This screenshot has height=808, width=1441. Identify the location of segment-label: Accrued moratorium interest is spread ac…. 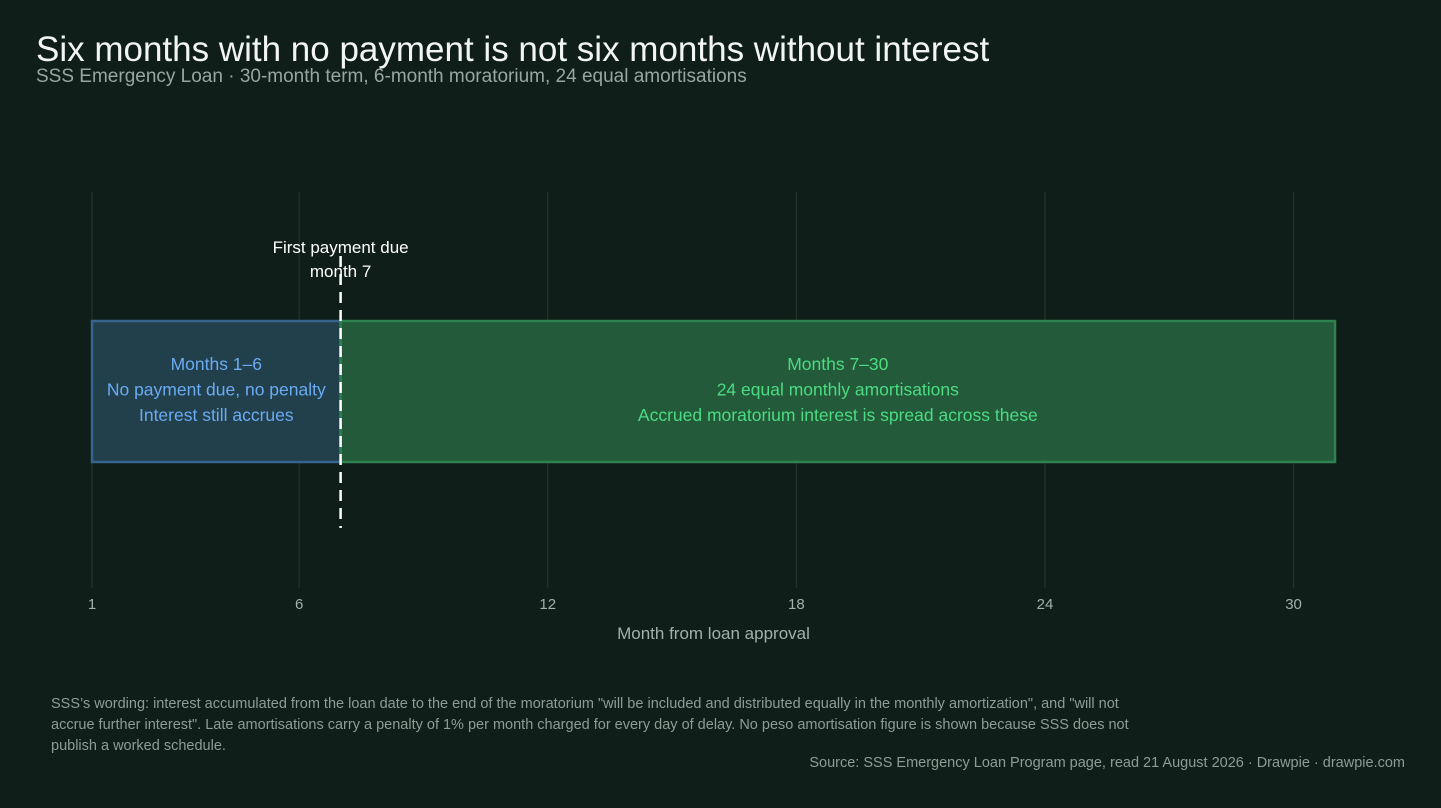
(838, 415).